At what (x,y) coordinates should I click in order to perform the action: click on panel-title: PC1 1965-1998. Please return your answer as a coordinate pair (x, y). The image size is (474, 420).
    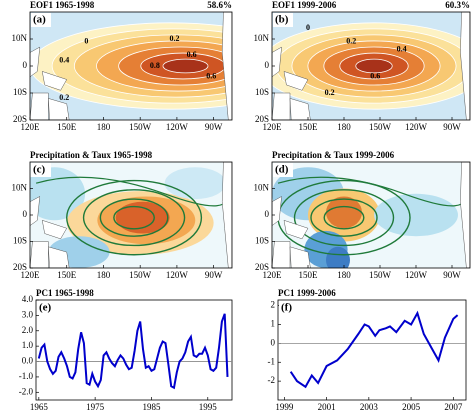
    Looking at the image, I should click on (65, 293).